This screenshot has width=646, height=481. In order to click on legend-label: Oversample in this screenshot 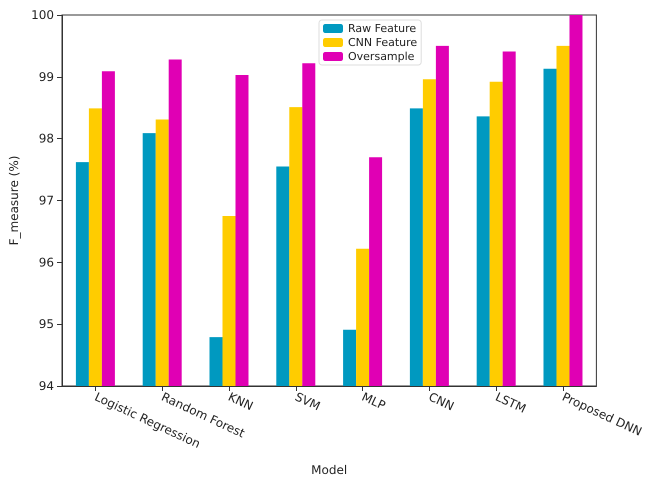, I will do `click(381, 56)`.